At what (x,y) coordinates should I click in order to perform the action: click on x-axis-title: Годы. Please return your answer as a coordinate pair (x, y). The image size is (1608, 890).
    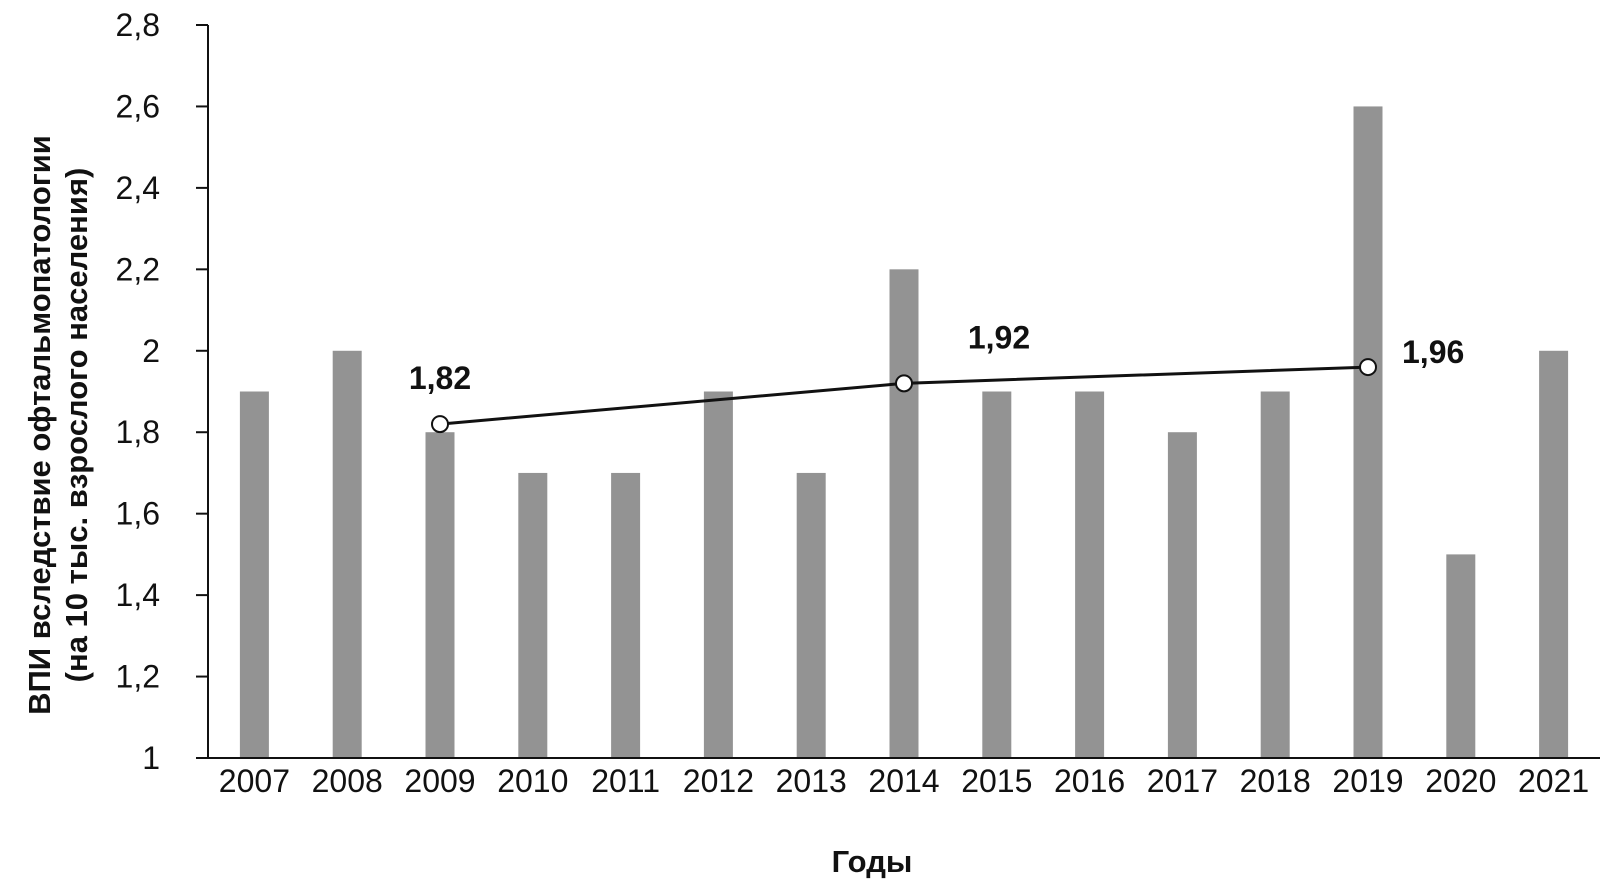
    Looking at the image, I should click on (872, 861).